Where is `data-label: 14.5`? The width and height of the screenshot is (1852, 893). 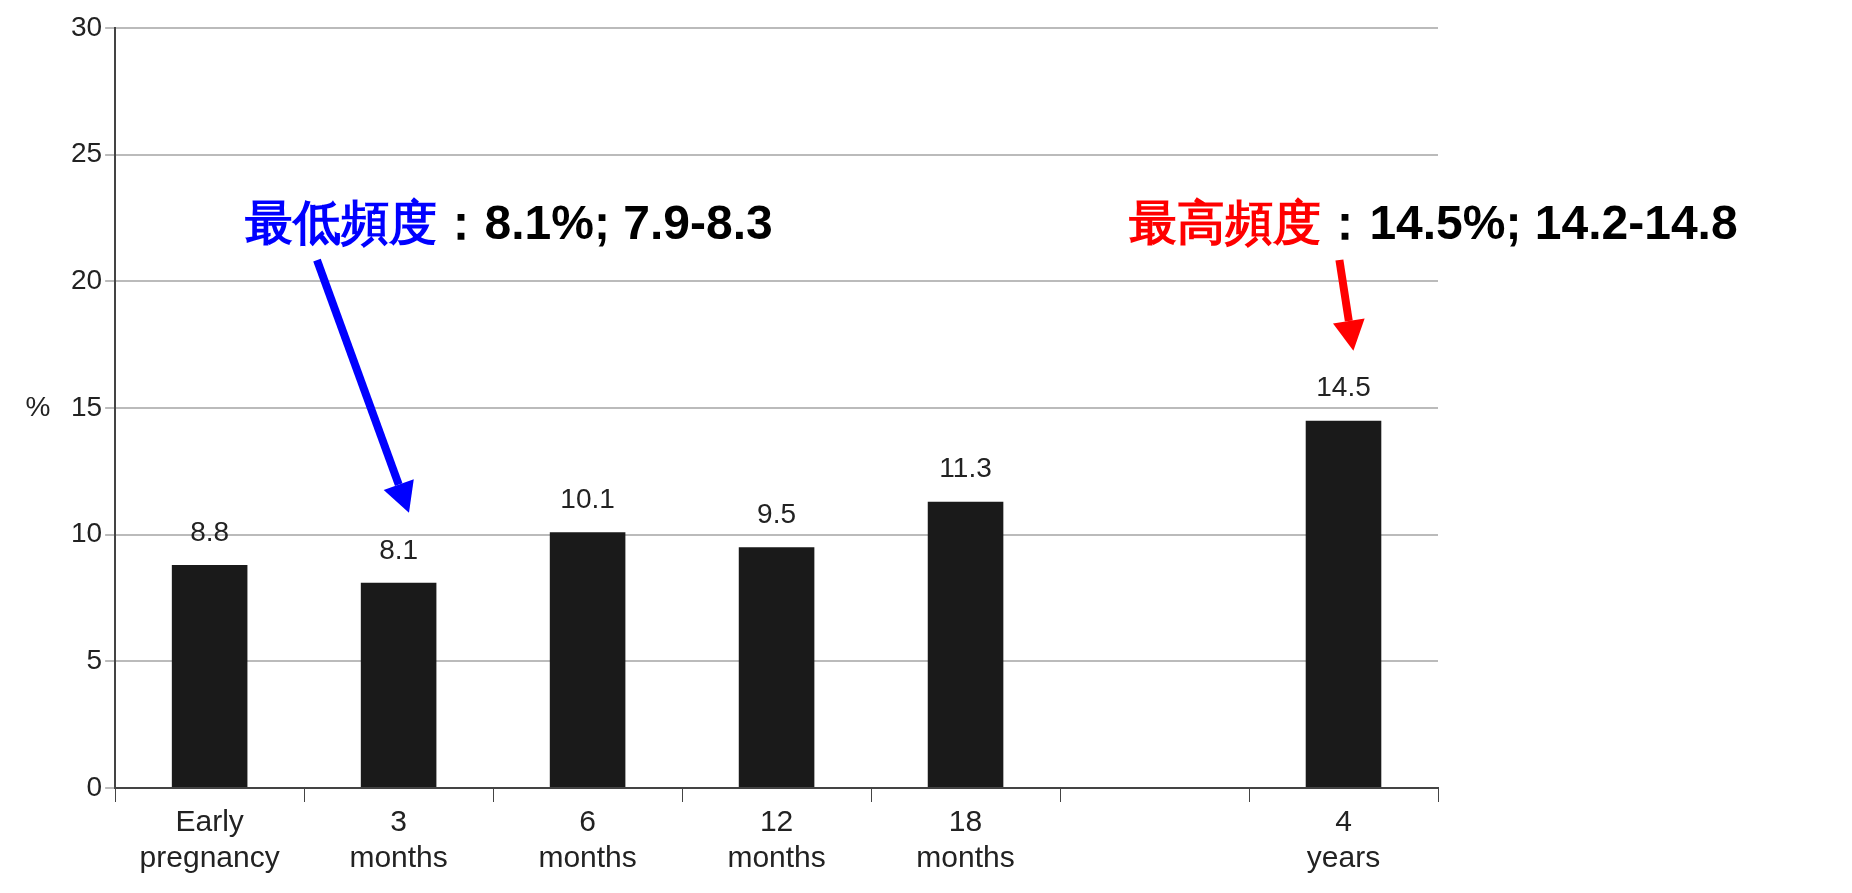
data-label: 14.5 is located at coordinates (1343, 387).